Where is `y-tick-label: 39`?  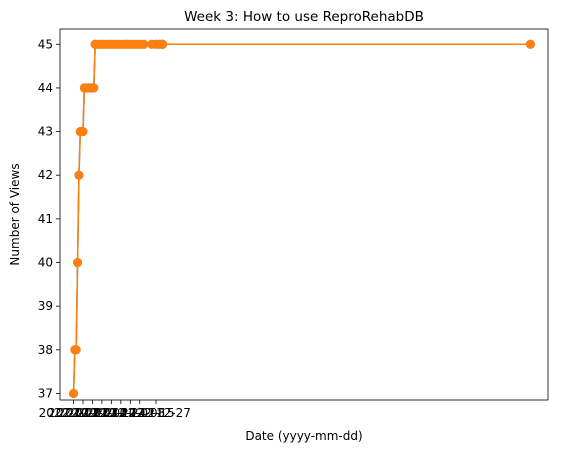
y-tick-label: 39 is located at coordinates (45, 306).